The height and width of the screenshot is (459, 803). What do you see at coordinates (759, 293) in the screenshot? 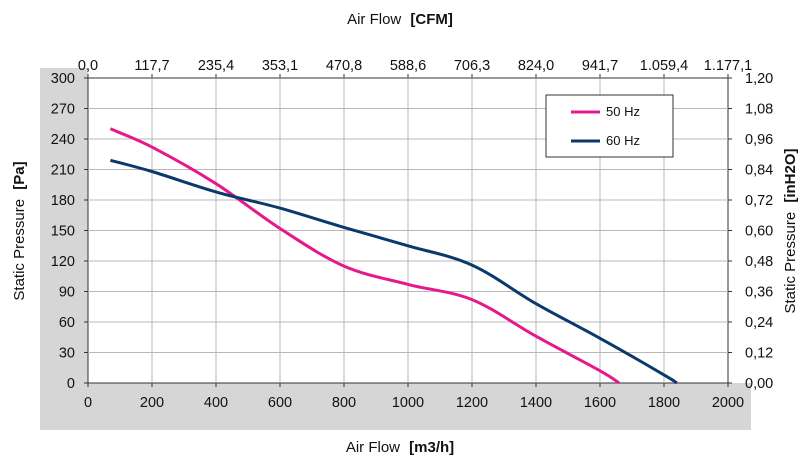
I see `y-right-tick-label: 0,36` at bounding box center [759, 293].